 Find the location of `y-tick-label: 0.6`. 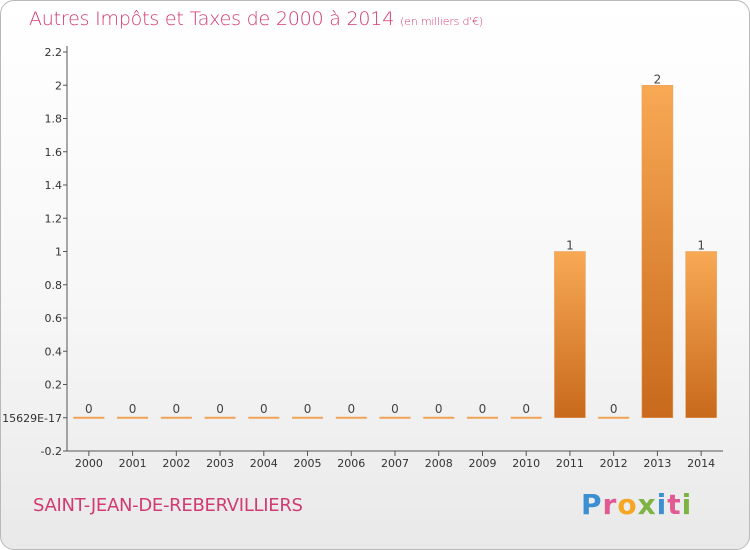

y-tick-label: 0.6 is located at coordinates (54, 318).